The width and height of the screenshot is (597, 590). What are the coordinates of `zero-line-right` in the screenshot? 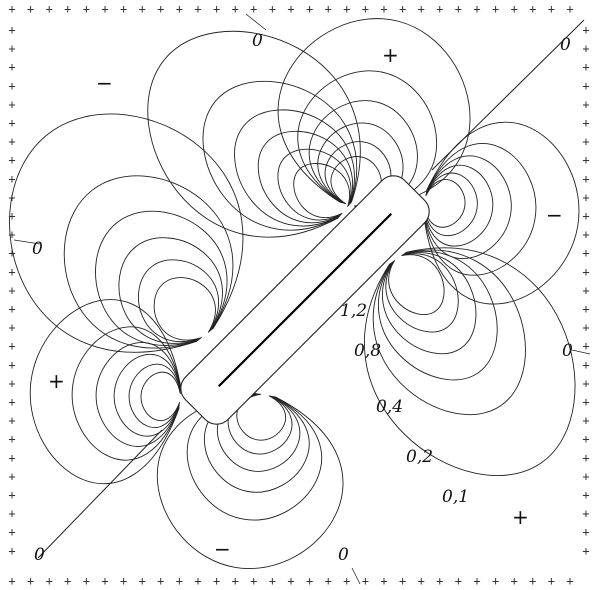 It's located at (581, 352).